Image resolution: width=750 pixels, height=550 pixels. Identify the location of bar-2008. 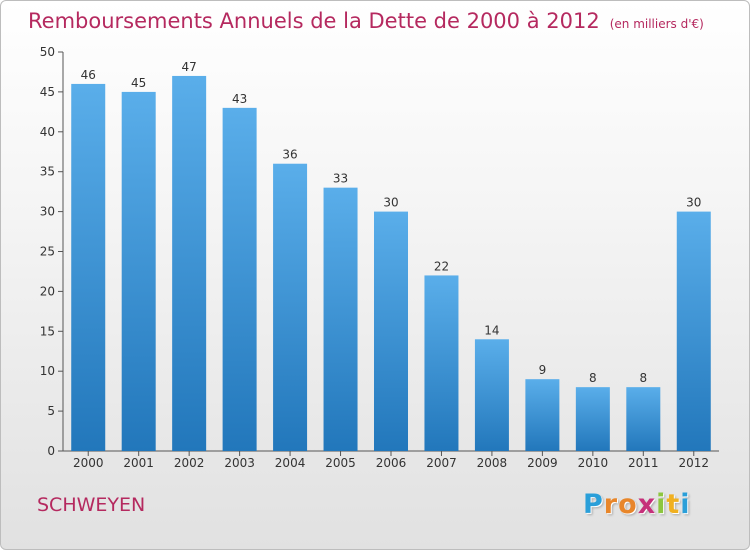
(491, 395).